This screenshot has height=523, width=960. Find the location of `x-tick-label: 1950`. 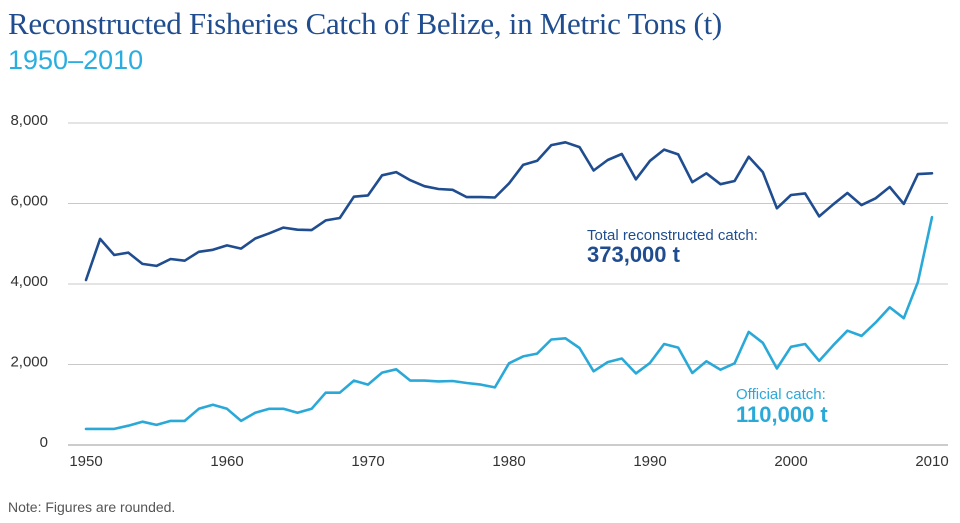

x-tick-label: 1950 is located at coordinates (85, 461).